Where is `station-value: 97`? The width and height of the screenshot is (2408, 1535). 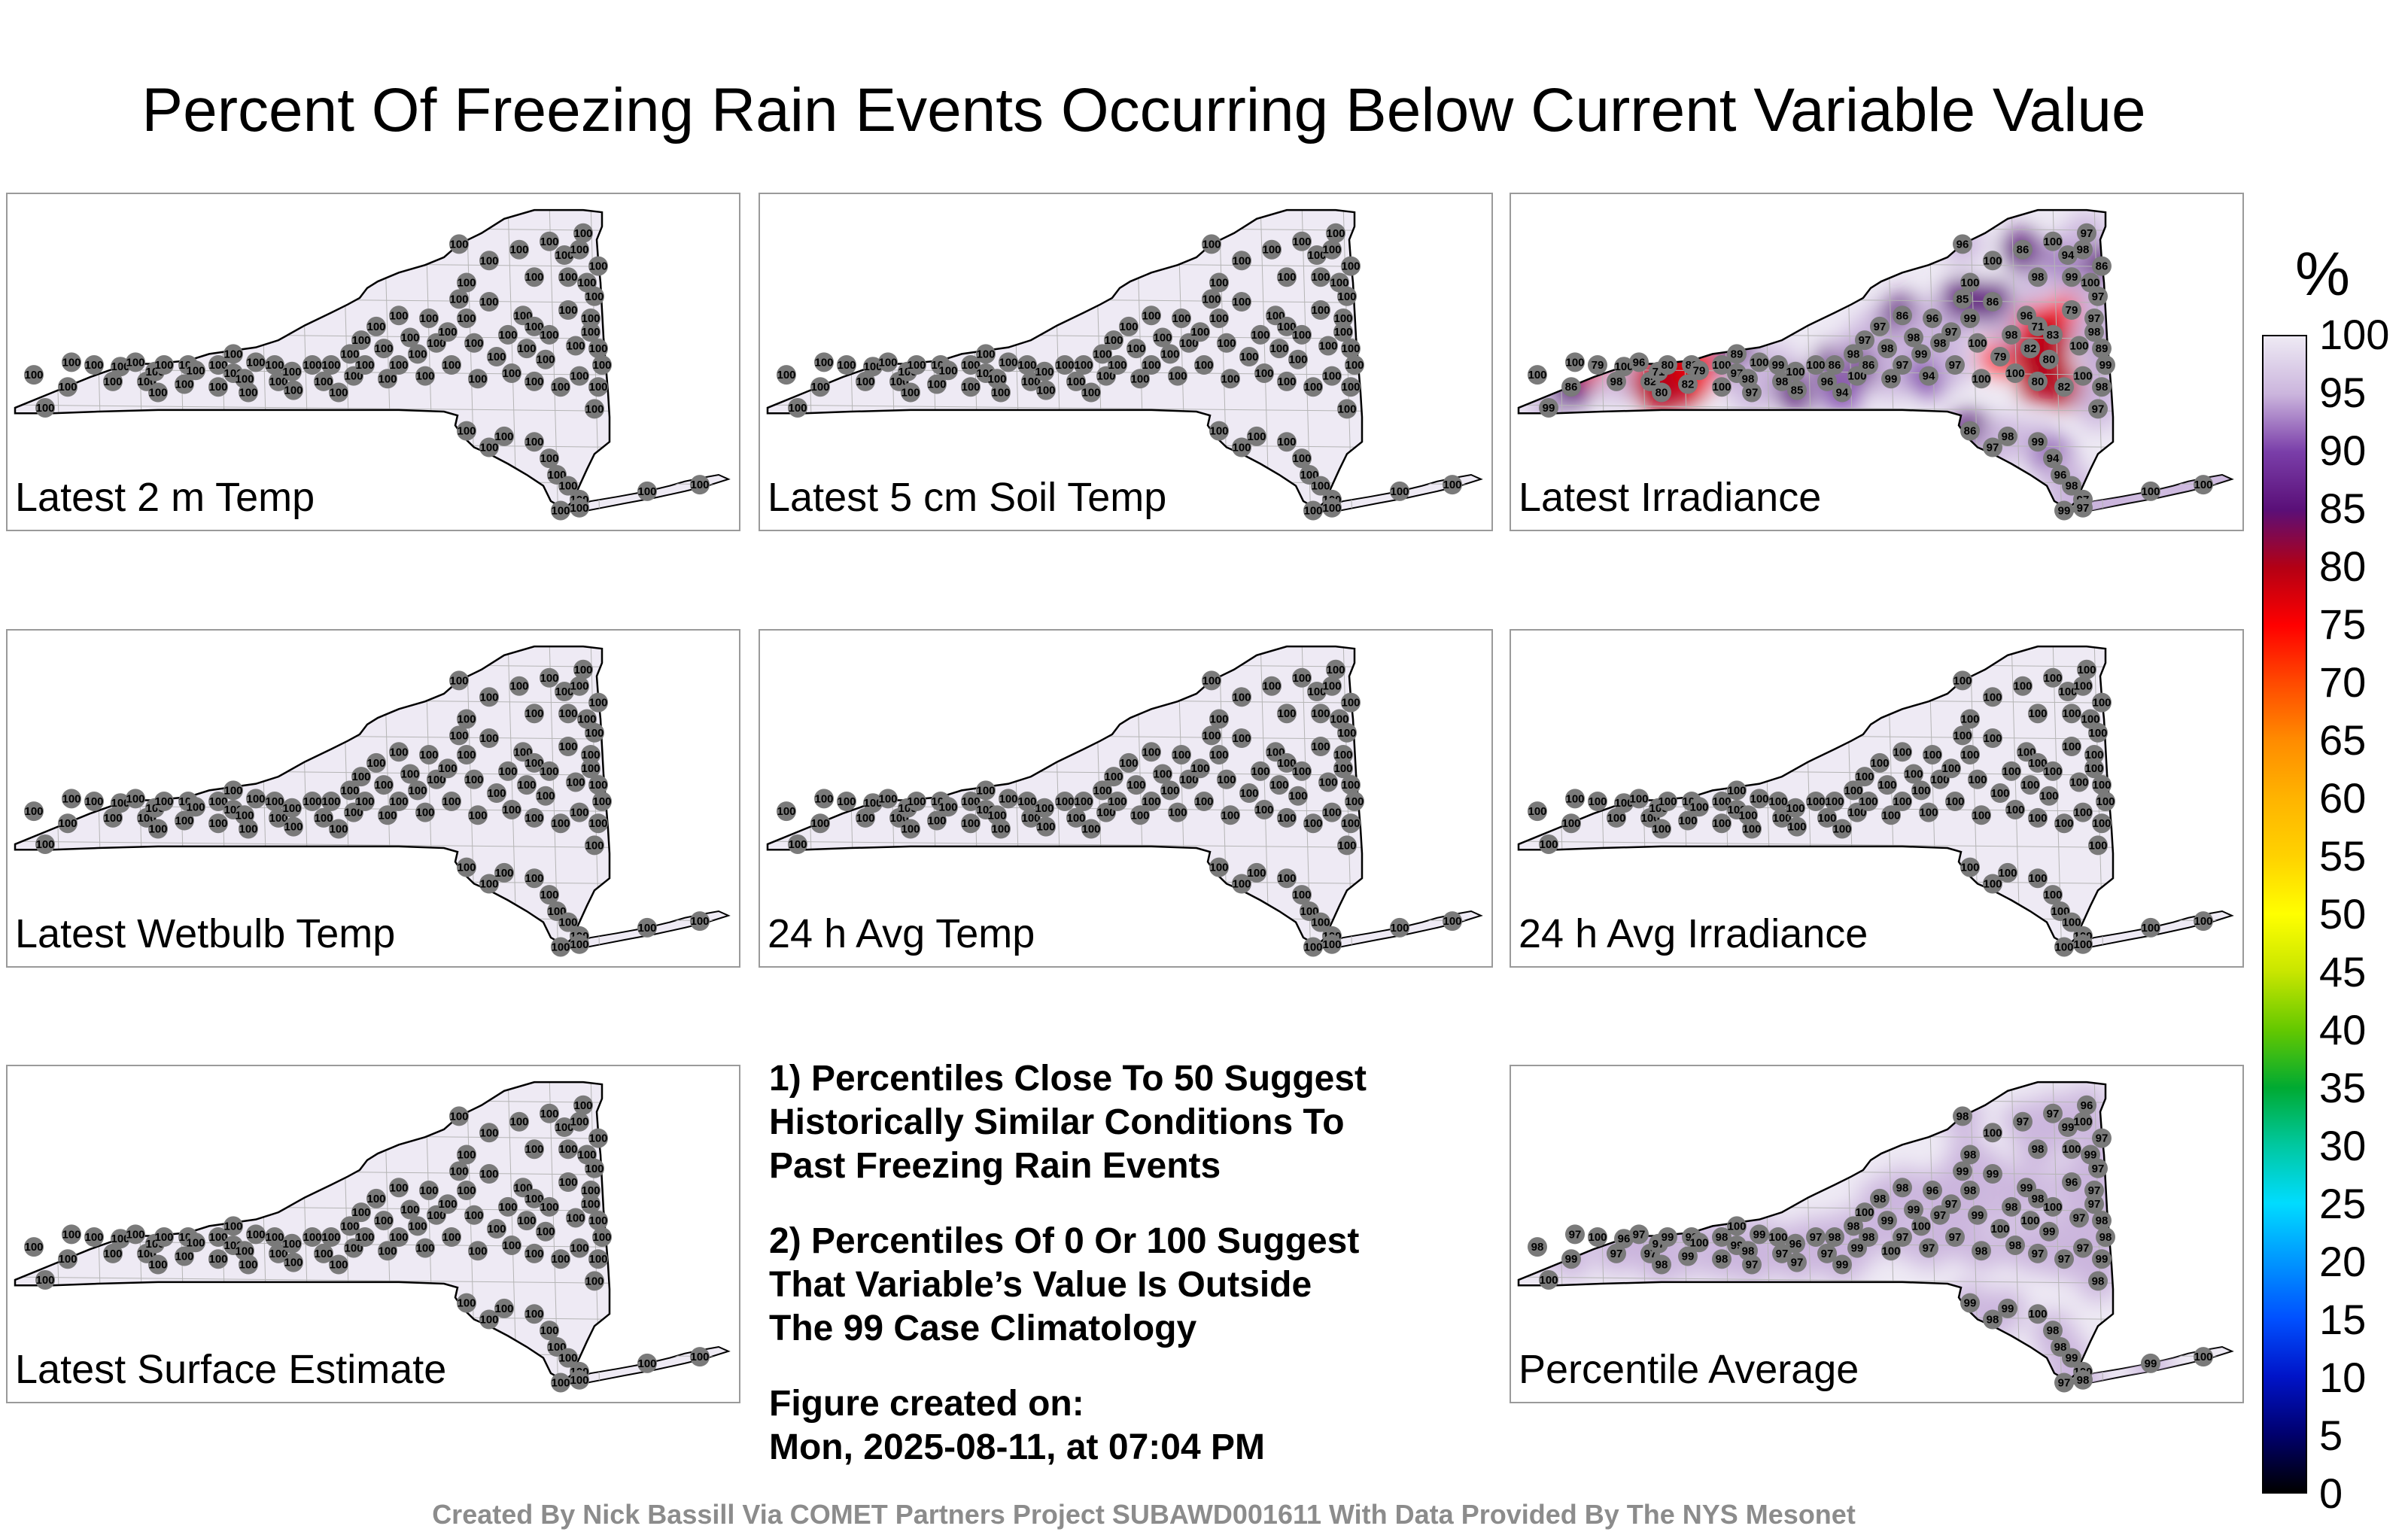
station-value: 97 is located at coordinates (2064, 1382).